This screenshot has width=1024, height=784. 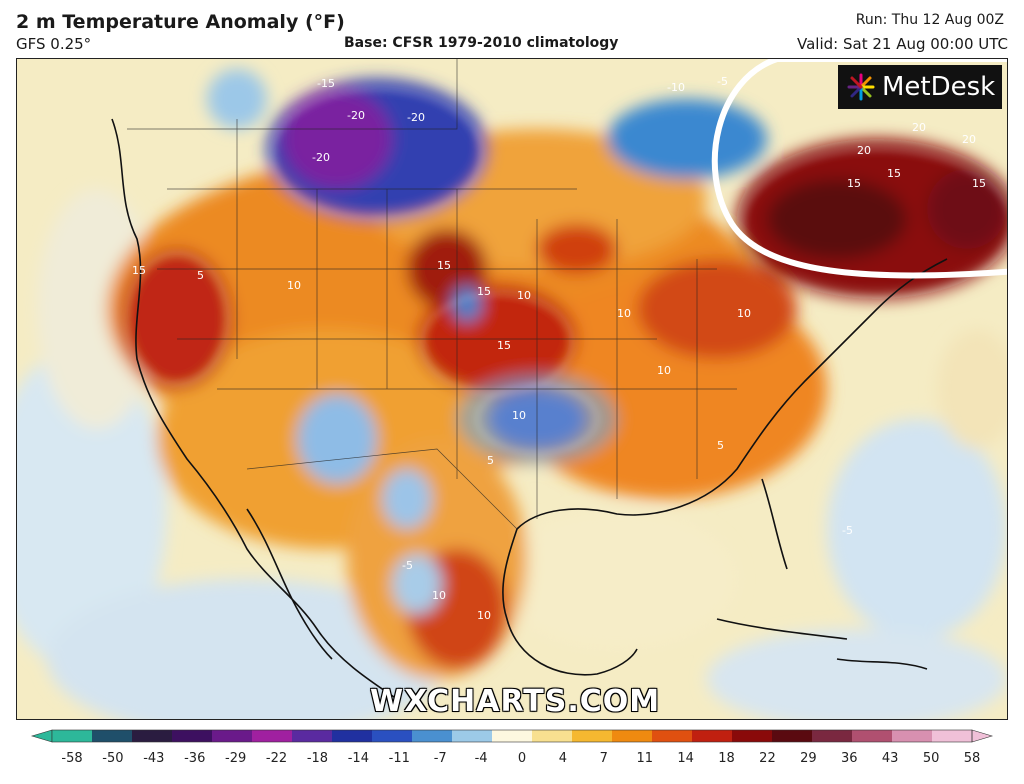 What do you see at coordinates (358, 758) in the screenshot?
I see `colorbar-tick-label: -14` at bounding box center [358, 758].